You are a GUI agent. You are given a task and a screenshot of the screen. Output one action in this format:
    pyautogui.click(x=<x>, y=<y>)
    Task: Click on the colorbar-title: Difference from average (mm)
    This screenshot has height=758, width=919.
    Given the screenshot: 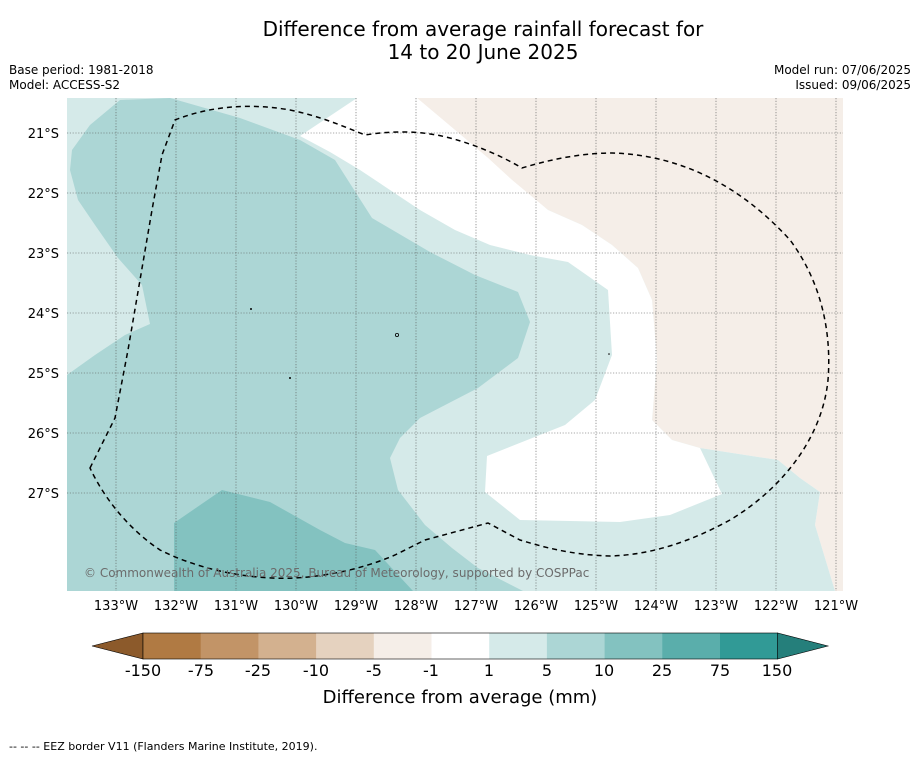 What is the action you would take?
    pyautogui.click(x=460, y=697)
    